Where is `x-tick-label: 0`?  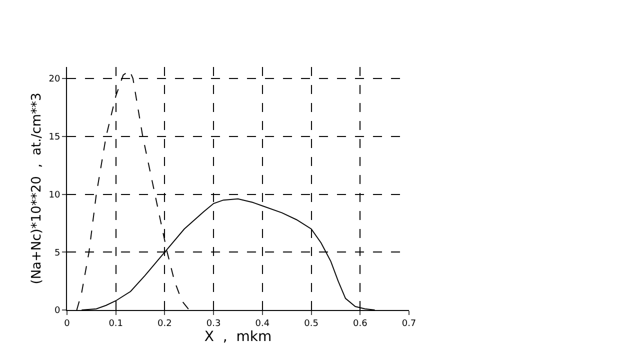
x-tick-label: 0 is located at coordinates (67, 323).